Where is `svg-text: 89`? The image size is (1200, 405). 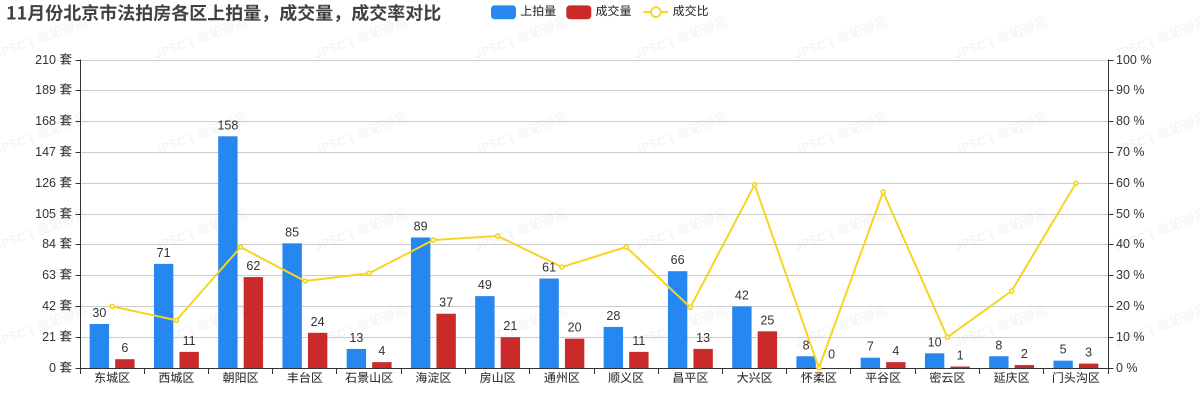
svg-text: 89 is located at coordinates (421, 226).